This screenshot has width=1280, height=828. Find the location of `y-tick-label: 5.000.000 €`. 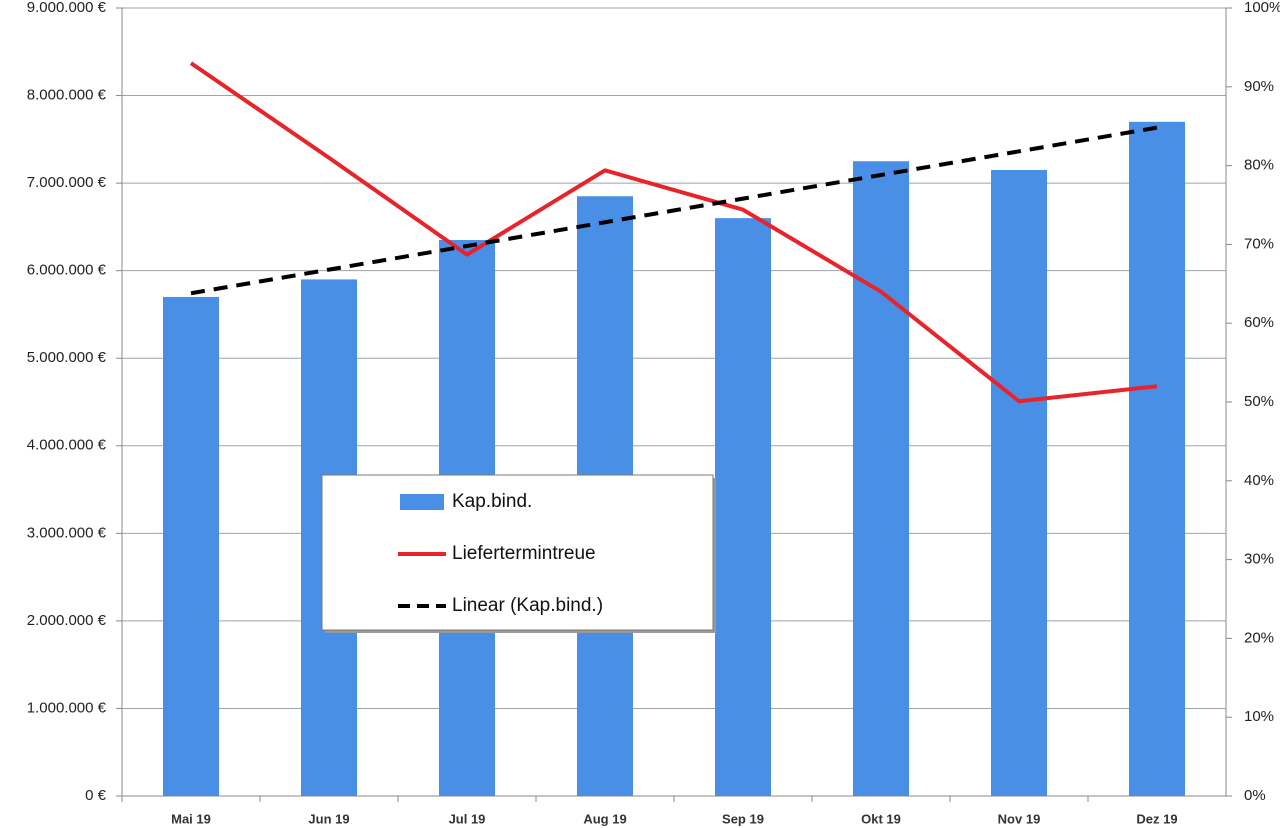

y-tick-label: 5.000.000 € is located at coordinates (67, 357).